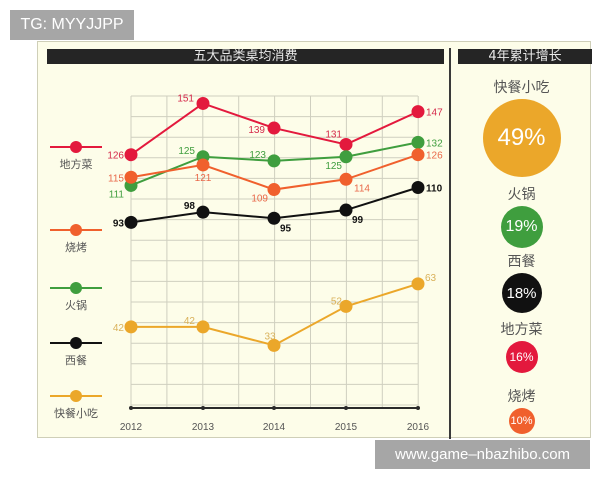 The height and width of the screenshot is (480, 600). I want to click on data-label: 93, so click(119, 223).